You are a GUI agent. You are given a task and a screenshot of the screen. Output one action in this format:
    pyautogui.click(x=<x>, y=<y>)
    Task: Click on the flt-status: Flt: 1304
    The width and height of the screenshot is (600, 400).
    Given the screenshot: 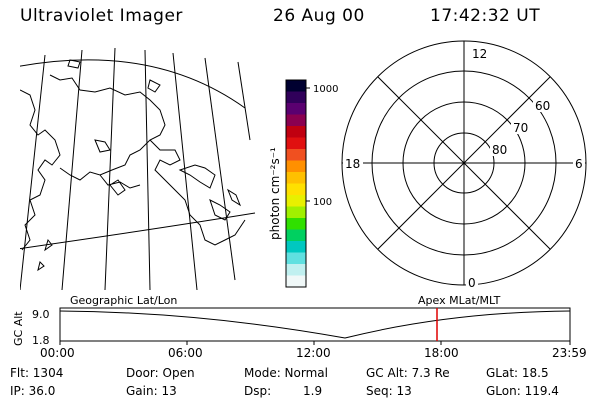 What is the action you would take?
    pyautogui.click(x=37, y=373)
    